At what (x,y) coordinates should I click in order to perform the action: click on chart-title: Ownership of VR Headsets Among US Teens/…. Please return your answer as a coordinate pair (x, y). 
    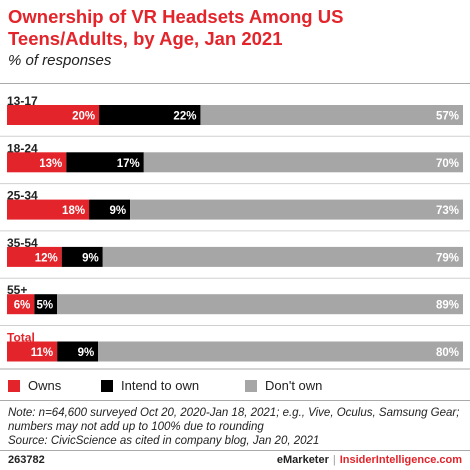
    Looking at the image, I should click on (176, 27).